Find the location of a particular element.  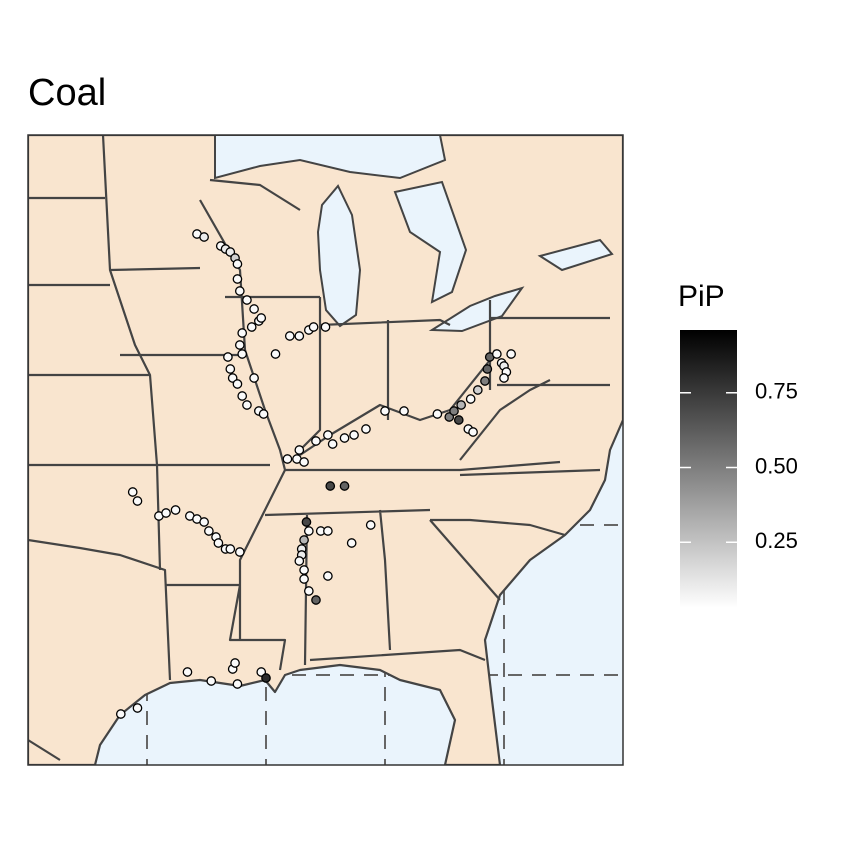

legend-title: PiP is located at coordinates (701, 296).